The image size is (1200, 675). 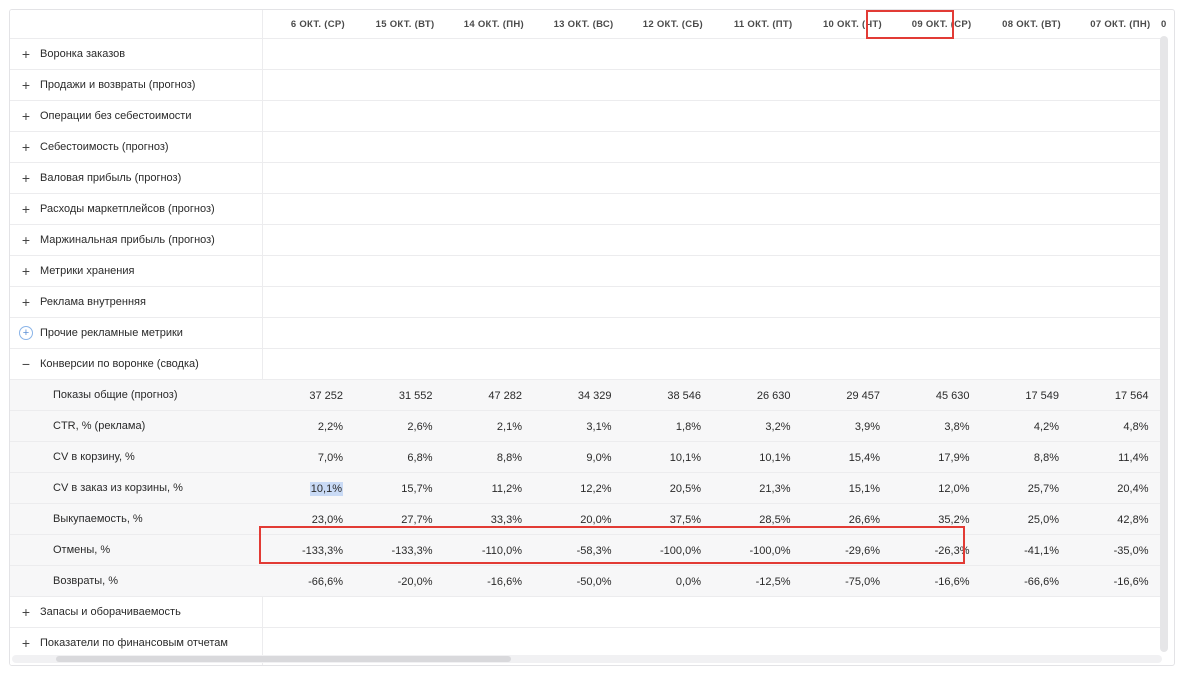 What do you see at coordinates (493, 24) in the screenshot?
I see `date-column-header: 14 ОКТ. (ПН)` at bounding box center [493, 24].